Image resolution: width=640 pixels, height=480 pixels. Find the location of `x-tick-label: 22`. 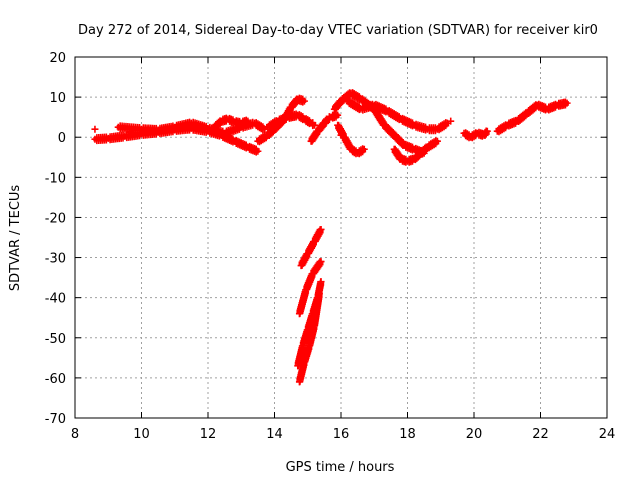

x-tick-label: 22 is located at coordinates (540, 434).